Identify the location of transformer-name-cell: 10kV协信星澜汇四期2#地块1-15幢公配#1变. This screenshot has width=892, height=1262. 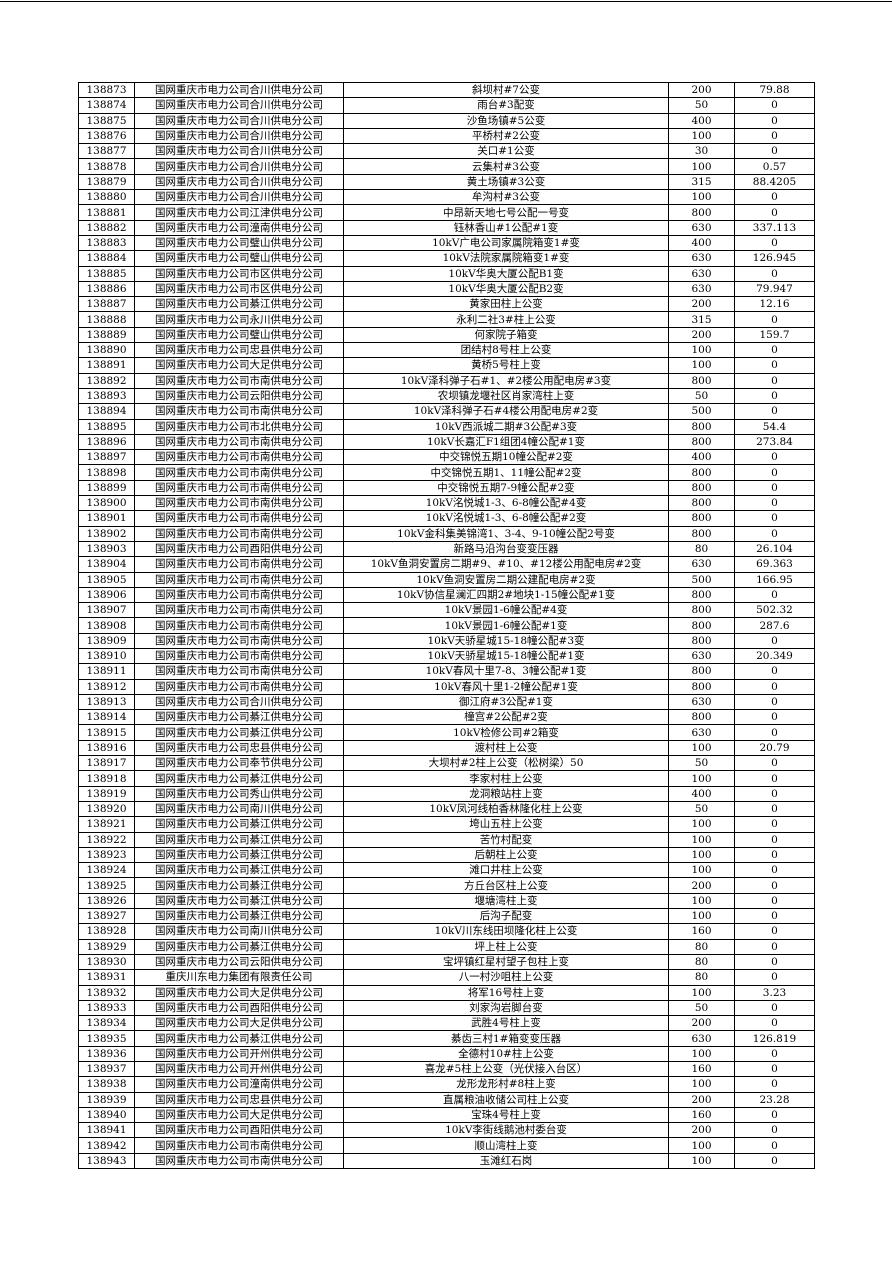
(506, 595).